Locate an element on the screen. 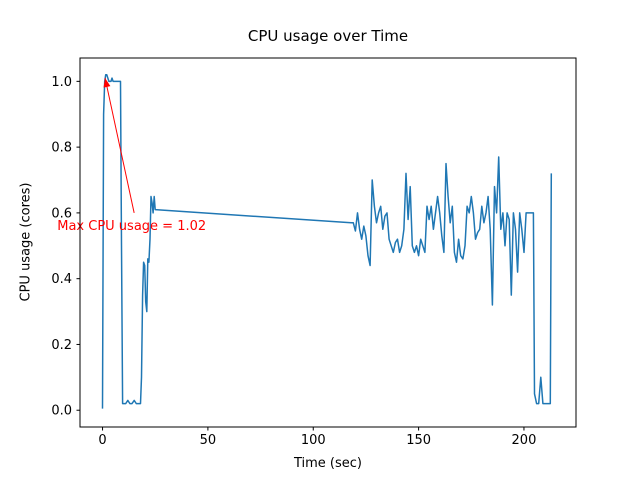 The height and width of the screenshot is (480, 640). x-tick-label: 100 is located at coordinates (313, 440).